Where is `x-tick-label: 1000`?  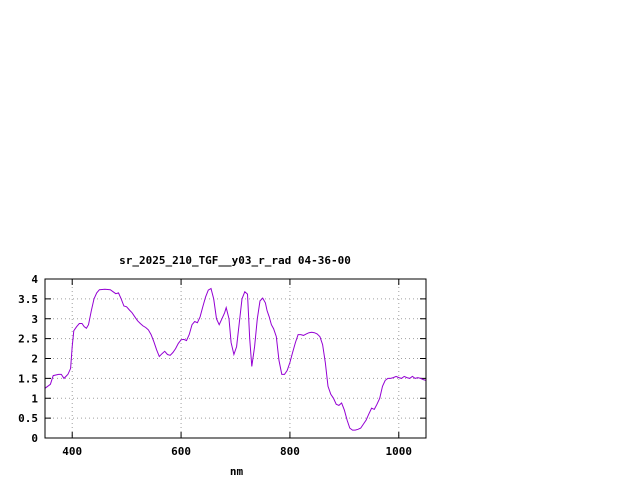 x-tick-label: 1000 is located at coordinates (399, 451).